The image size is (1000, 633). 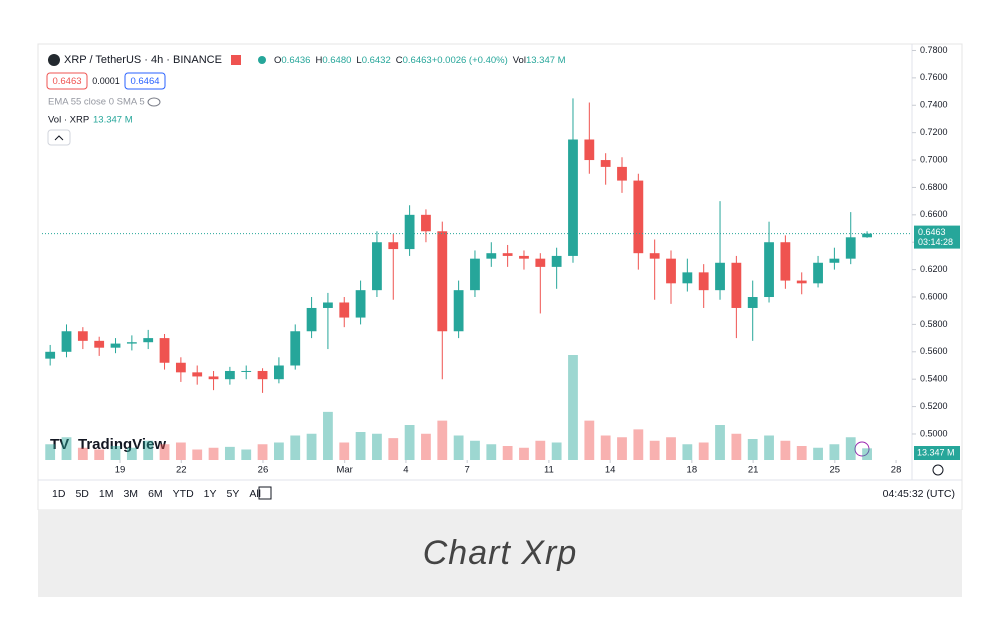 What do you see at coordinates (934, 433) in the screenshot?
I see `y-tick-label: 0.5000` at bounding box center [934, 433].